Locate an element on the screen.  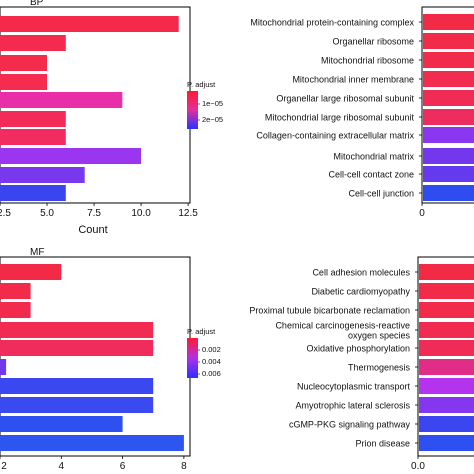
kegg-bars is located at coordinates (446, 357).